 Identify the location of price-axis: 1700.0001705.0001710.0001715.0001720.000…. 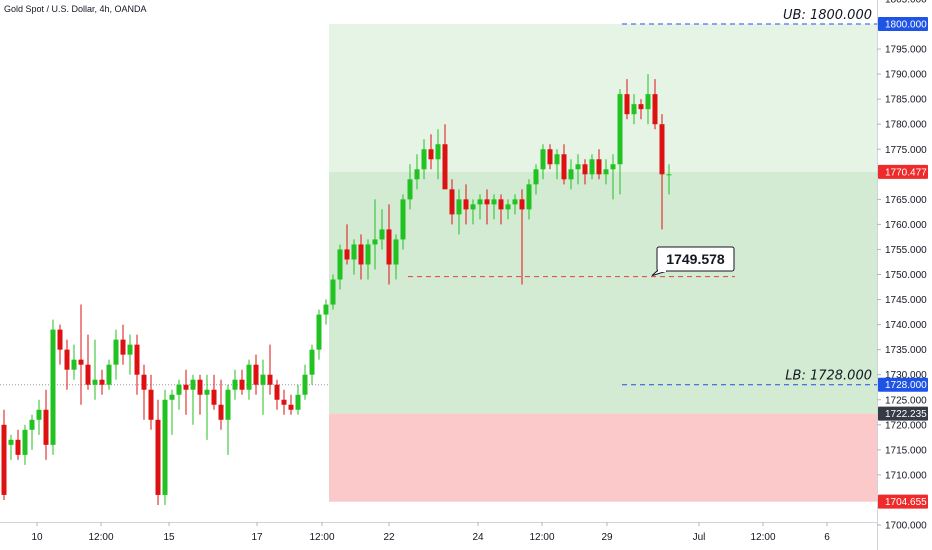
(904, 275).